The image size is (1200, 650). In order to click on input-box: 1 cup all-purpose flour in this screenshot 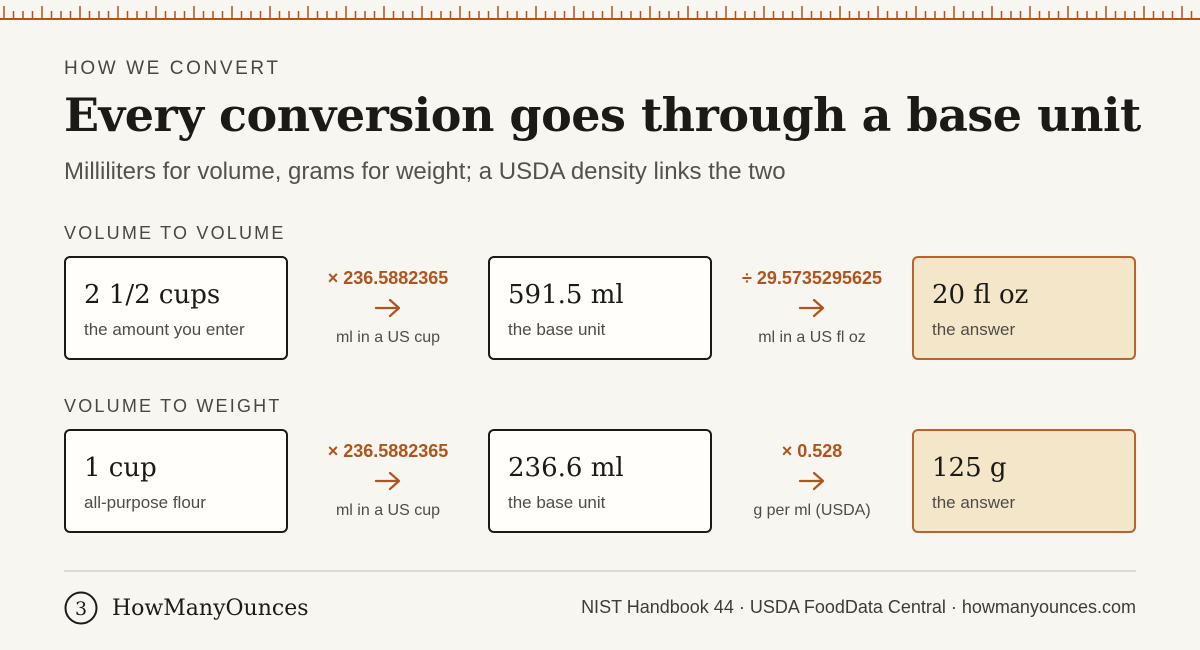, I will do `click(176, 481)`.